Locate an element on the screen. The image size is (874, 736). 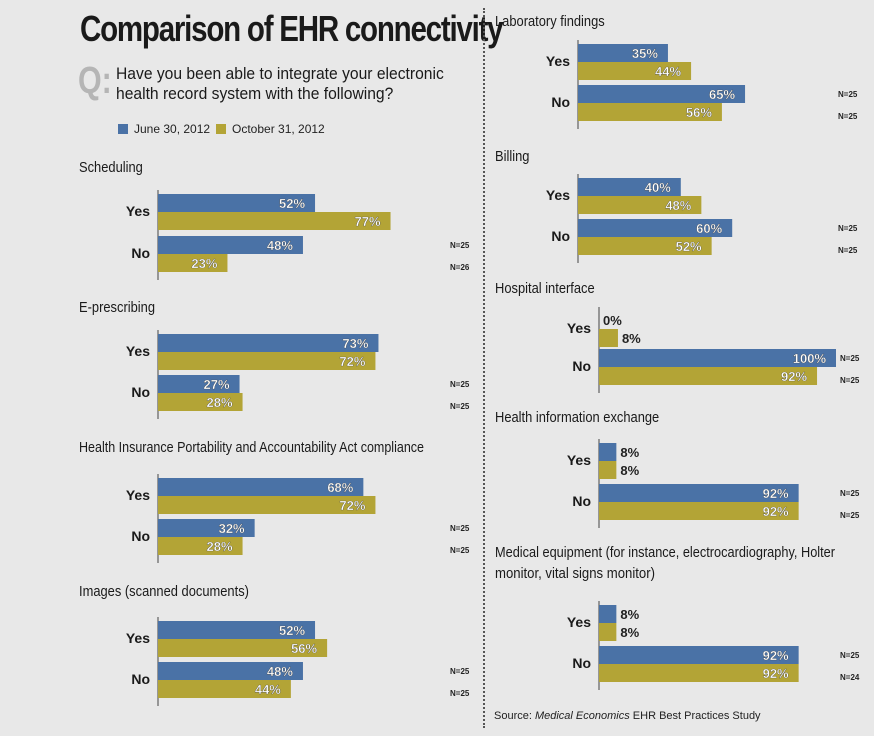
data-label-october-yes: 44% is located at coordinates (668, 71).